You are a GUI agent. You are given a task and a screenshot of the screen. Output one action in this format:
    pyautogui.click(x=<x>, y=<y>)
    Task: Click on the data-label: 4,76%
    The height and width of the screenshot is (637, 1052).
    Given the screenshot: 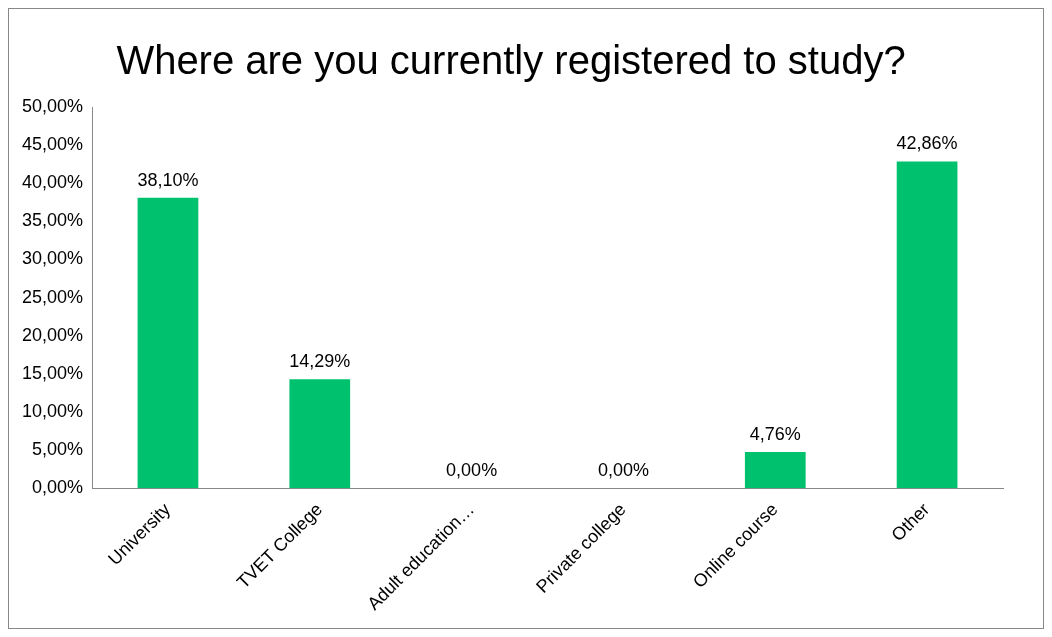 What is the action you would take?
    pyautogui.click(x=775, y=433)
    